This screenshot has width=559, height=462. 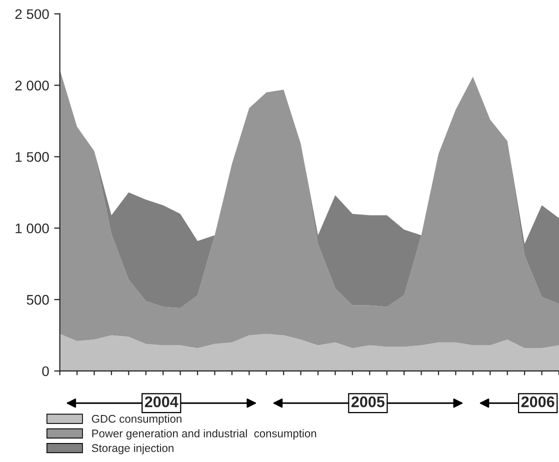 I want to click on y-tick-label: 1 500, so click(x=32, y=157).